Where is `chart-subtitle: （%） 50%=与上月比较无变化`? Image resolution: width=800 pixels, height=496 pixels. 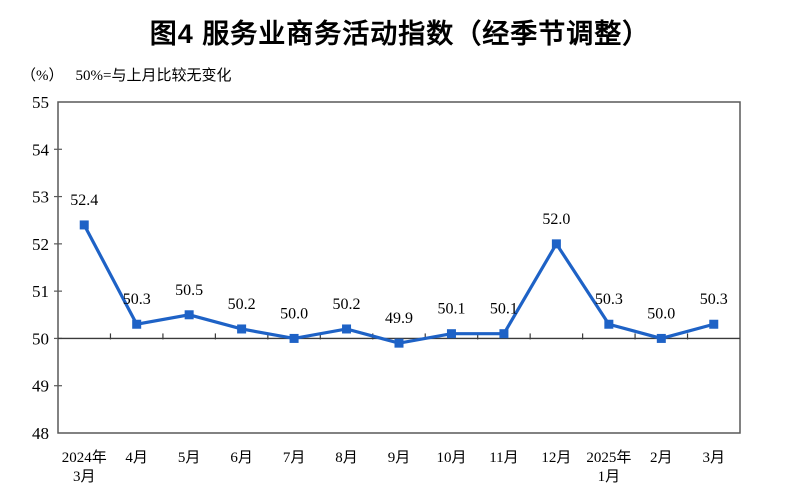 chart-subtitle: （%） 50%=与上月比较无变化 is located at coordinates (126, 74).